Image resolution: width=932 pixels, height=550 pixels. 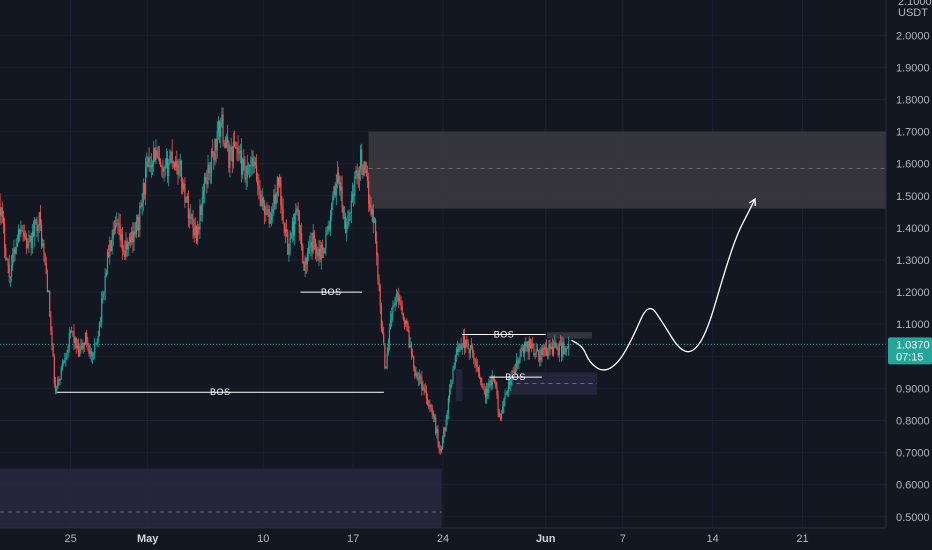 I want to click on y-tick-label: 1.9000, so click(x=913, y=68).